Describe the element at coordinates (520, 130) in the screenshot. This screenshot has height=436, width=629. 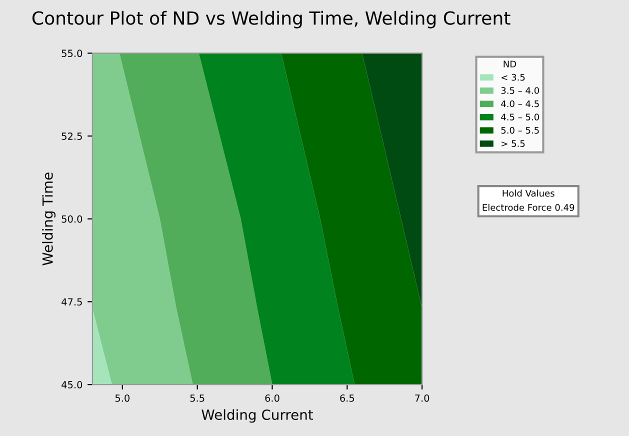
I see `legend-label: 5.0 – 5.5` at that location.